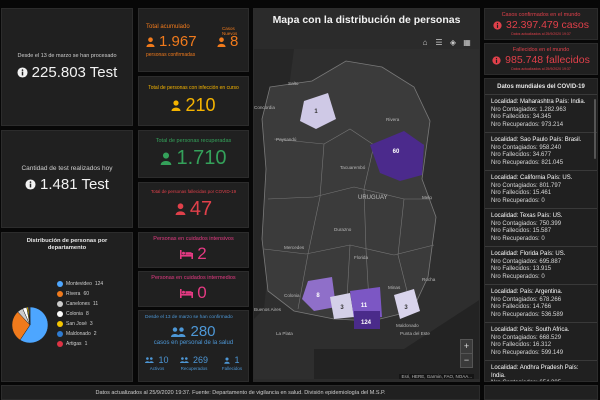 This screenshot has width=600, height=400. I want to click on country-label: URUGUAY, so click(373, 198).